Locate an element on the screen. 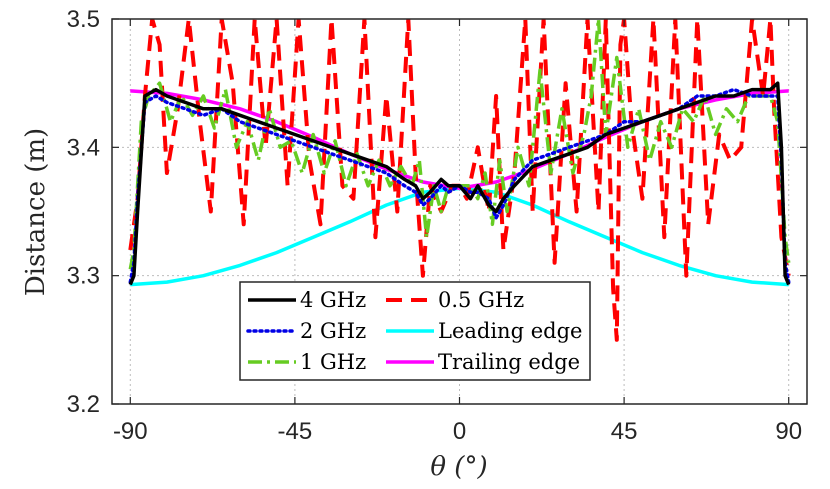 This screenshot has width=830, height=489. x-tick-label: -90 is located at coordinates (130, 431).